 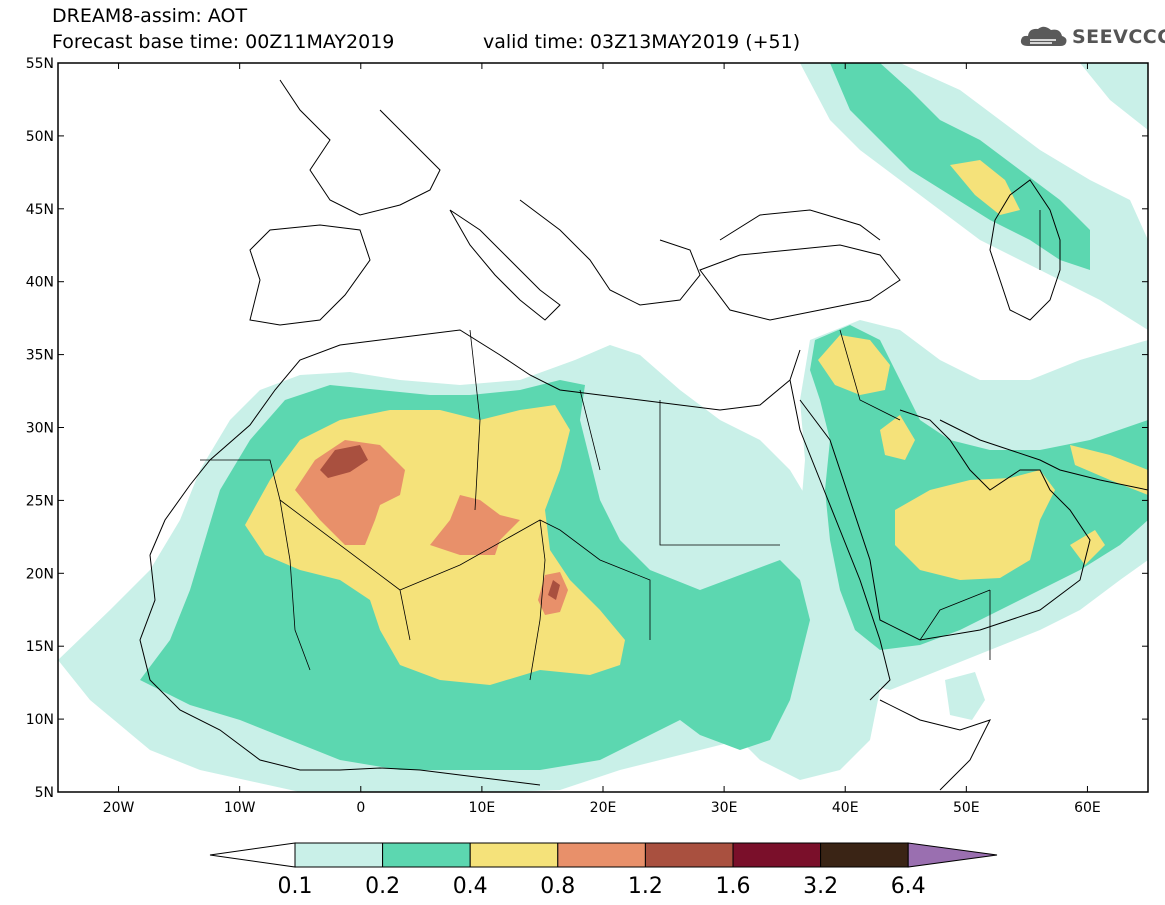 What do you see at coordinates (1025, 250) in the screenshot?
I see `coast-caspian` at bounding box center [1025, 250].